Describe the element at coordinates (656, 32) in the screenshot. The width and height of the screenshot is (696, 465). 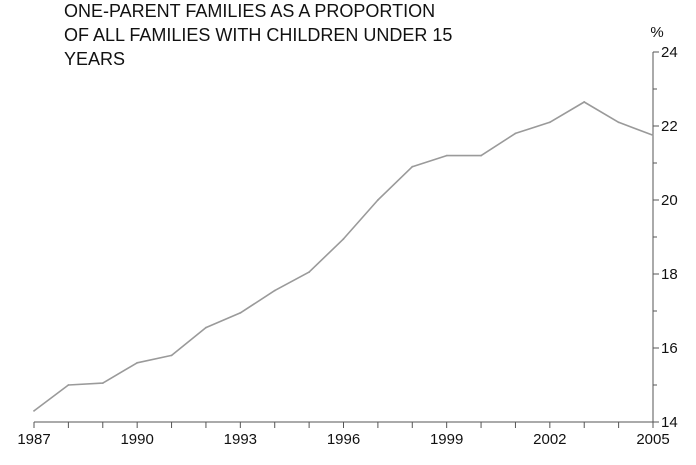
I see `y-unit-label: %` at that location.